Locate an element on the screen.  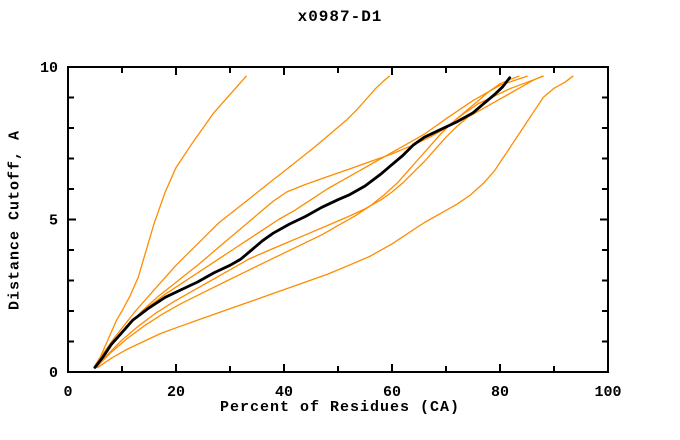
x-axis-label: Percent of Residues (CA) is located at coordinates (340, 407).